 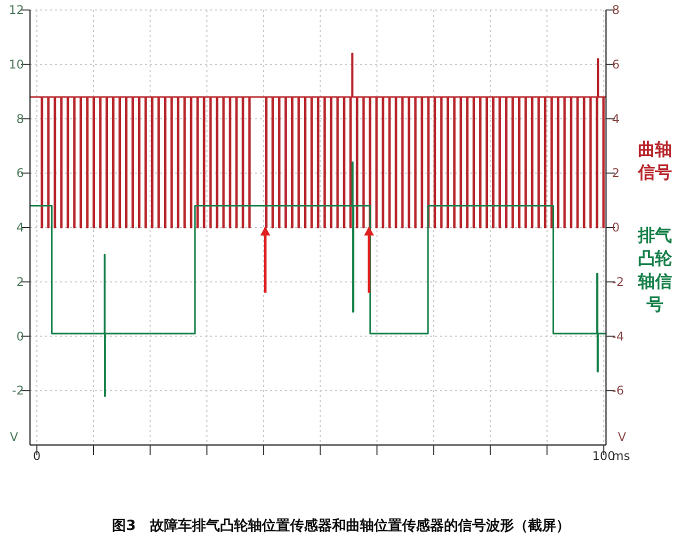 What do you see at coordinates (616, 64) in the screenshot?
I see `y2-tick-label: 6` at bounding box center [616, 64].